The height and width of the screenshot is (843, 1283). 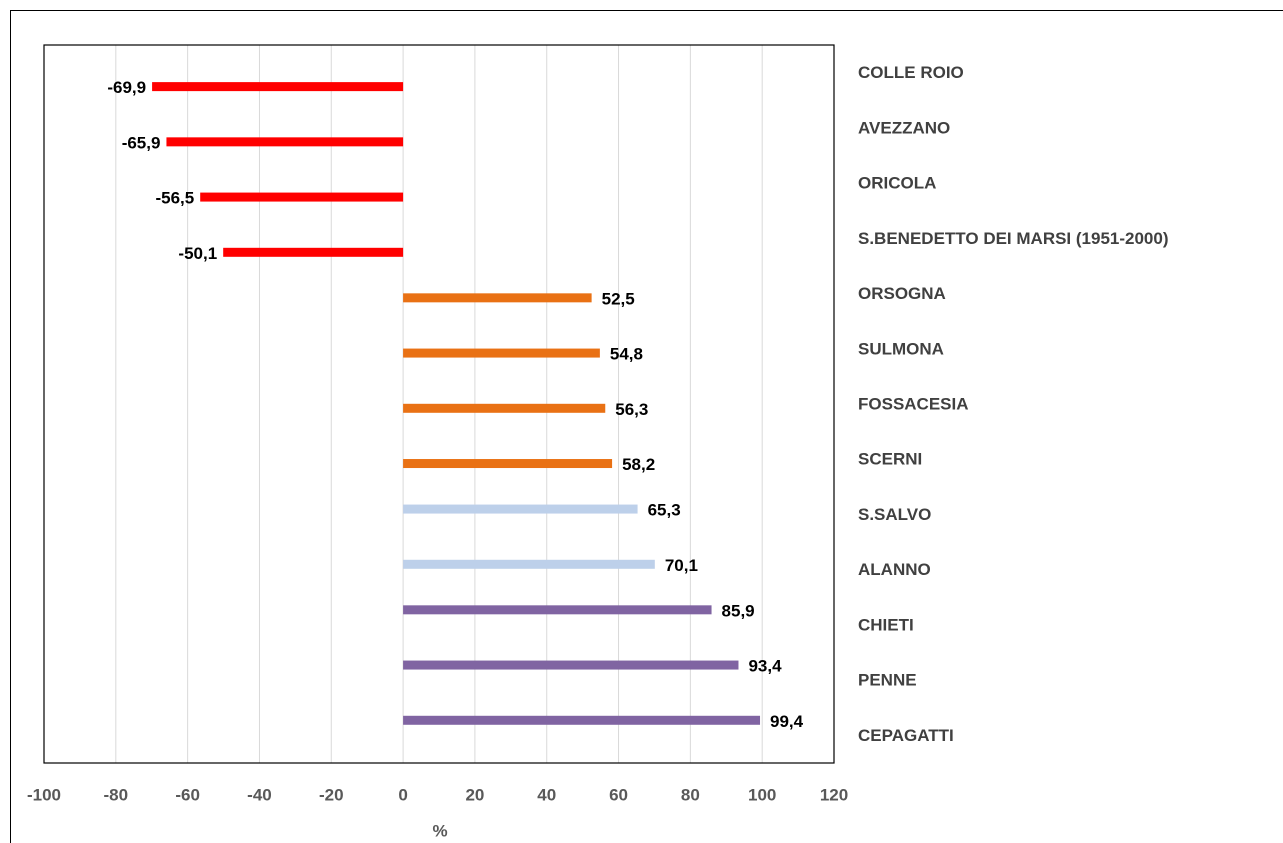 I want to click on value-label: 85,9, so click(x=738, y=610).